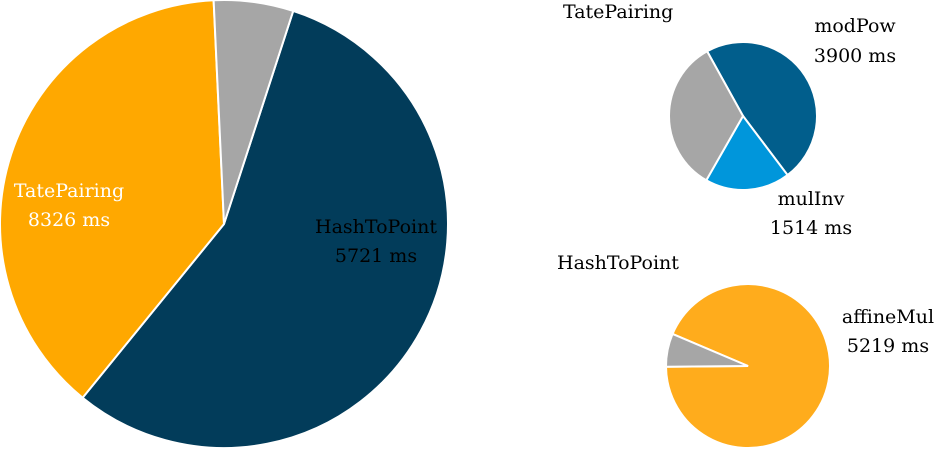 The height and width of the screenshot is (454, 934). I want to click on tate-slice-modpow, so click(761, 109).